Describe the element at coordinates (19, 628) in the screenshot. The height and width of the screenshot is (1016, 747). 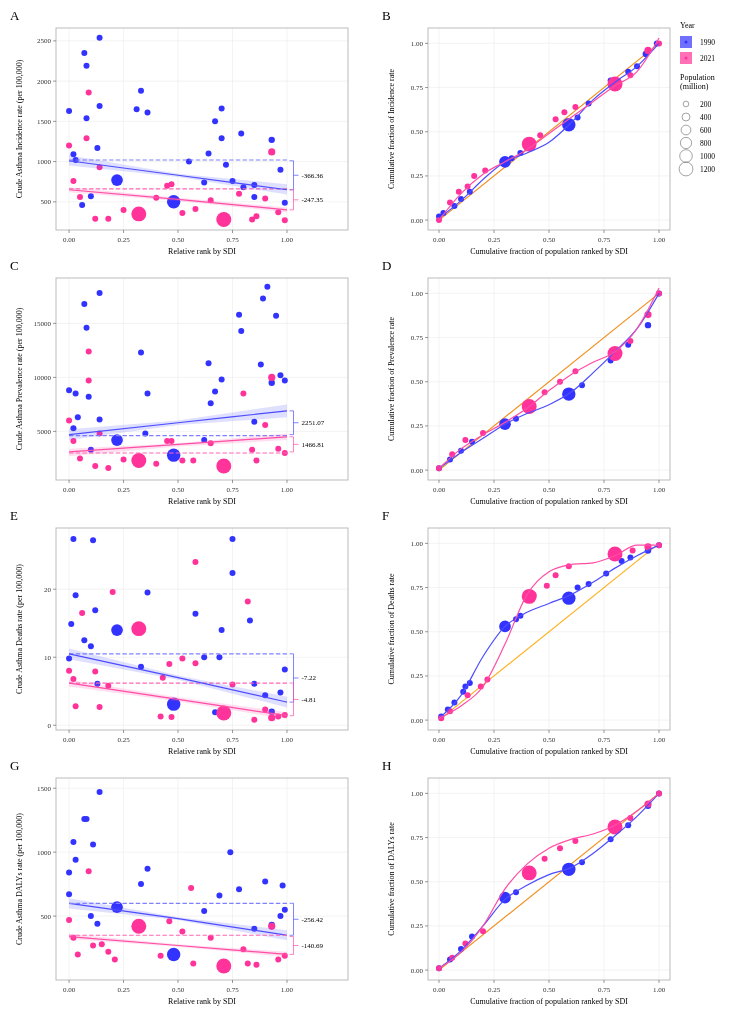
I see `y-axis-title: Crude Asthma Deaths rate (per 100,000)` at that location.